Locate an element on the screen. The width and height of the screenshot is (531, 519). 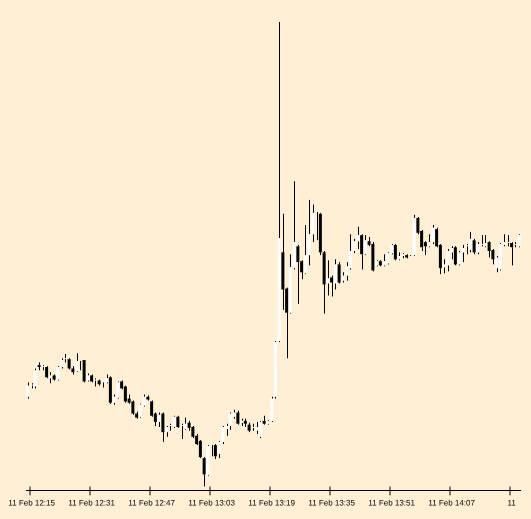
x-tick-label: 11 Feb 12:31 is located at coordinates (92, 503).